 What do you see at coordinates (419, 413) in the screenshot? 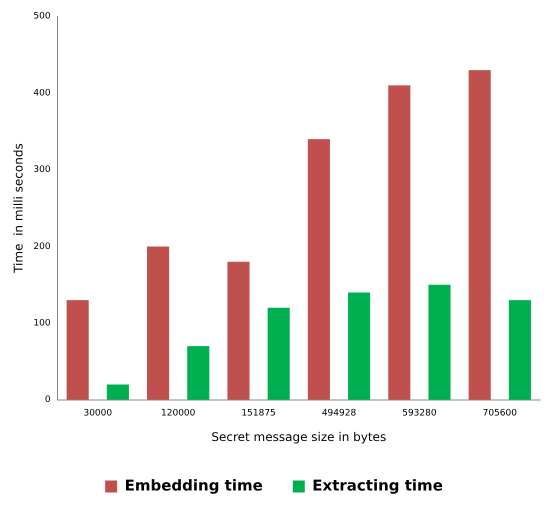
I see `x-tick-label: 593280` at bounding box center [419, 413].